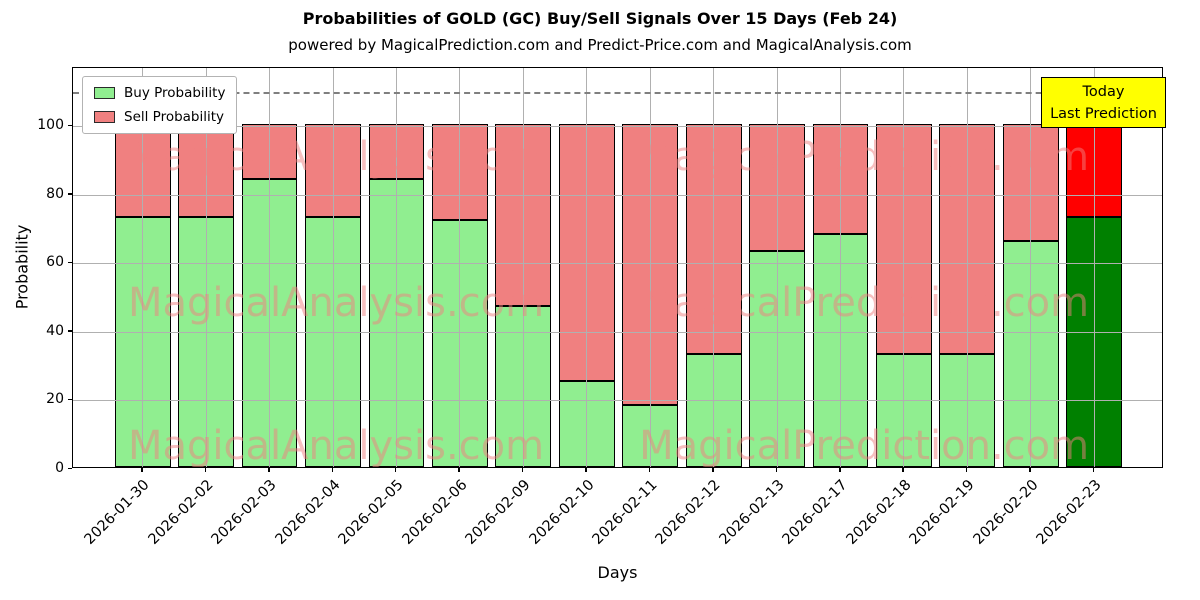 Image resolution: width=1200 pixels, height=600 pixels. Describe the element at coordinates (942, 512) in the screenshot. I see `x-tick-label: 2026-02-19` at that location.